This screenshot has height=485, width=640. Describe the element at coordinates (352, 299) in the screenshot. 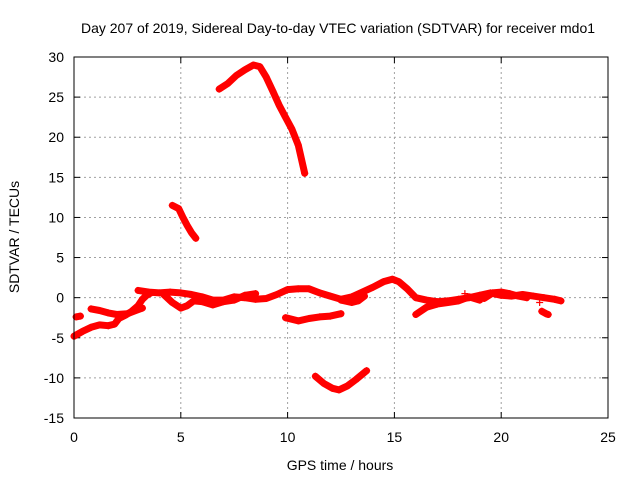

I see `series-arc-late-dip` at that location.